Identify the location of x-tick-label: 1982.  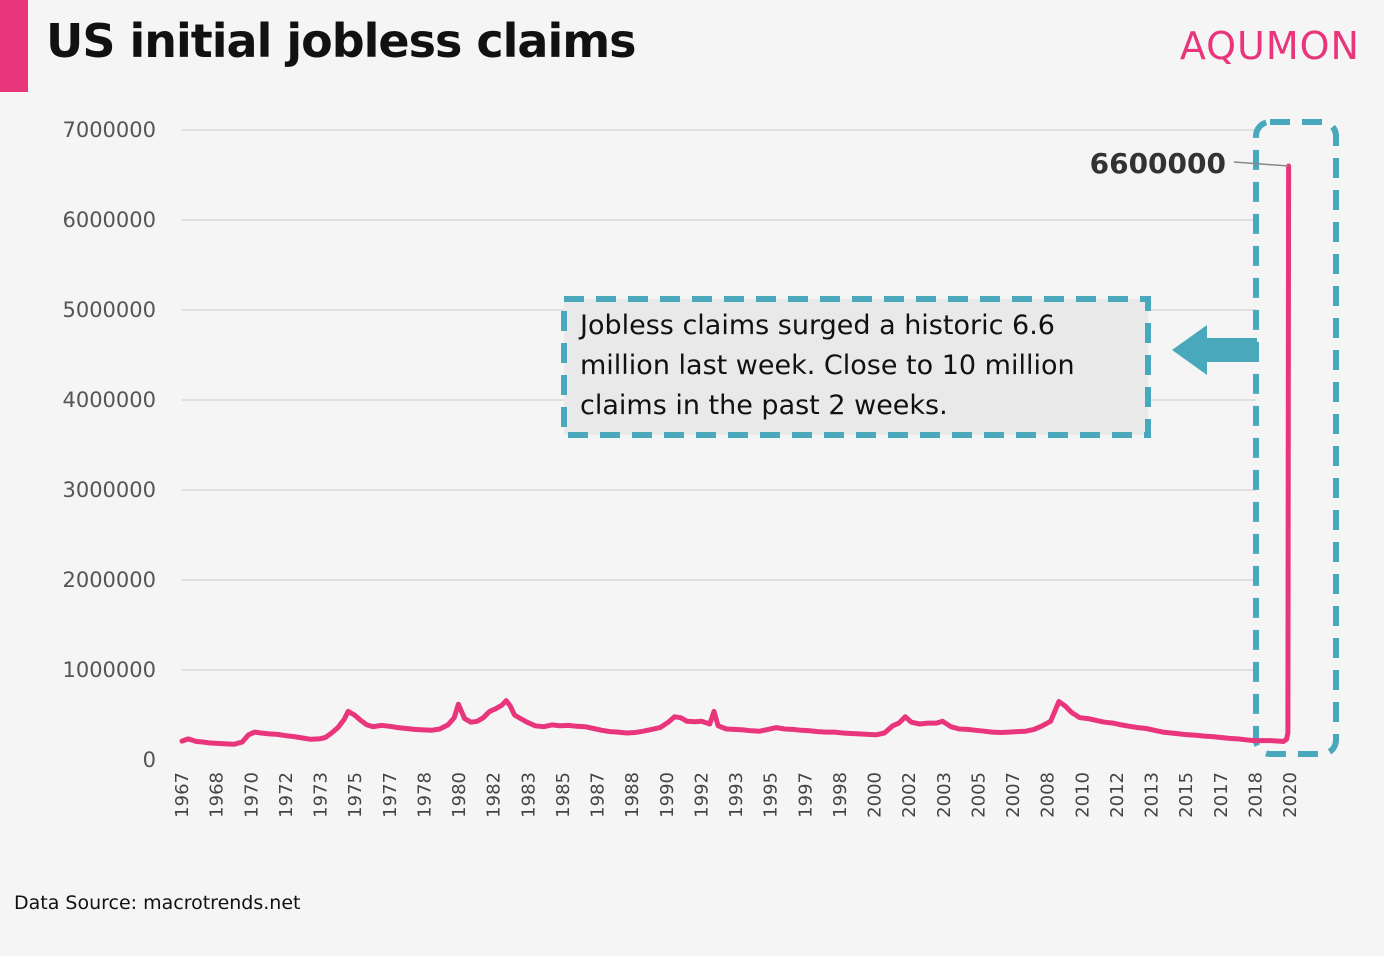
(494, 795).